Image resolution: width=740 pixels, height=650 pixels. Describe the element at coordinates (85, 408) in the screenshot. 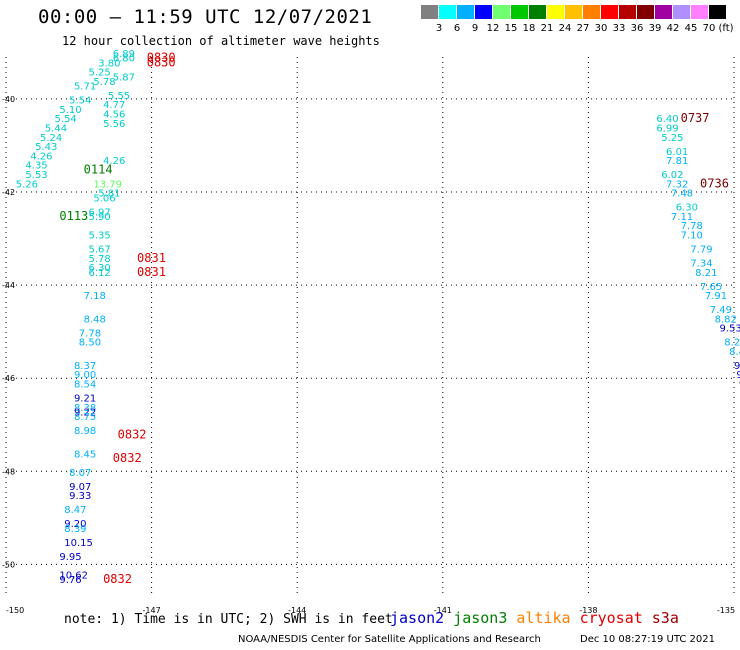

I see `wave-height-value: 8.38` at that location.